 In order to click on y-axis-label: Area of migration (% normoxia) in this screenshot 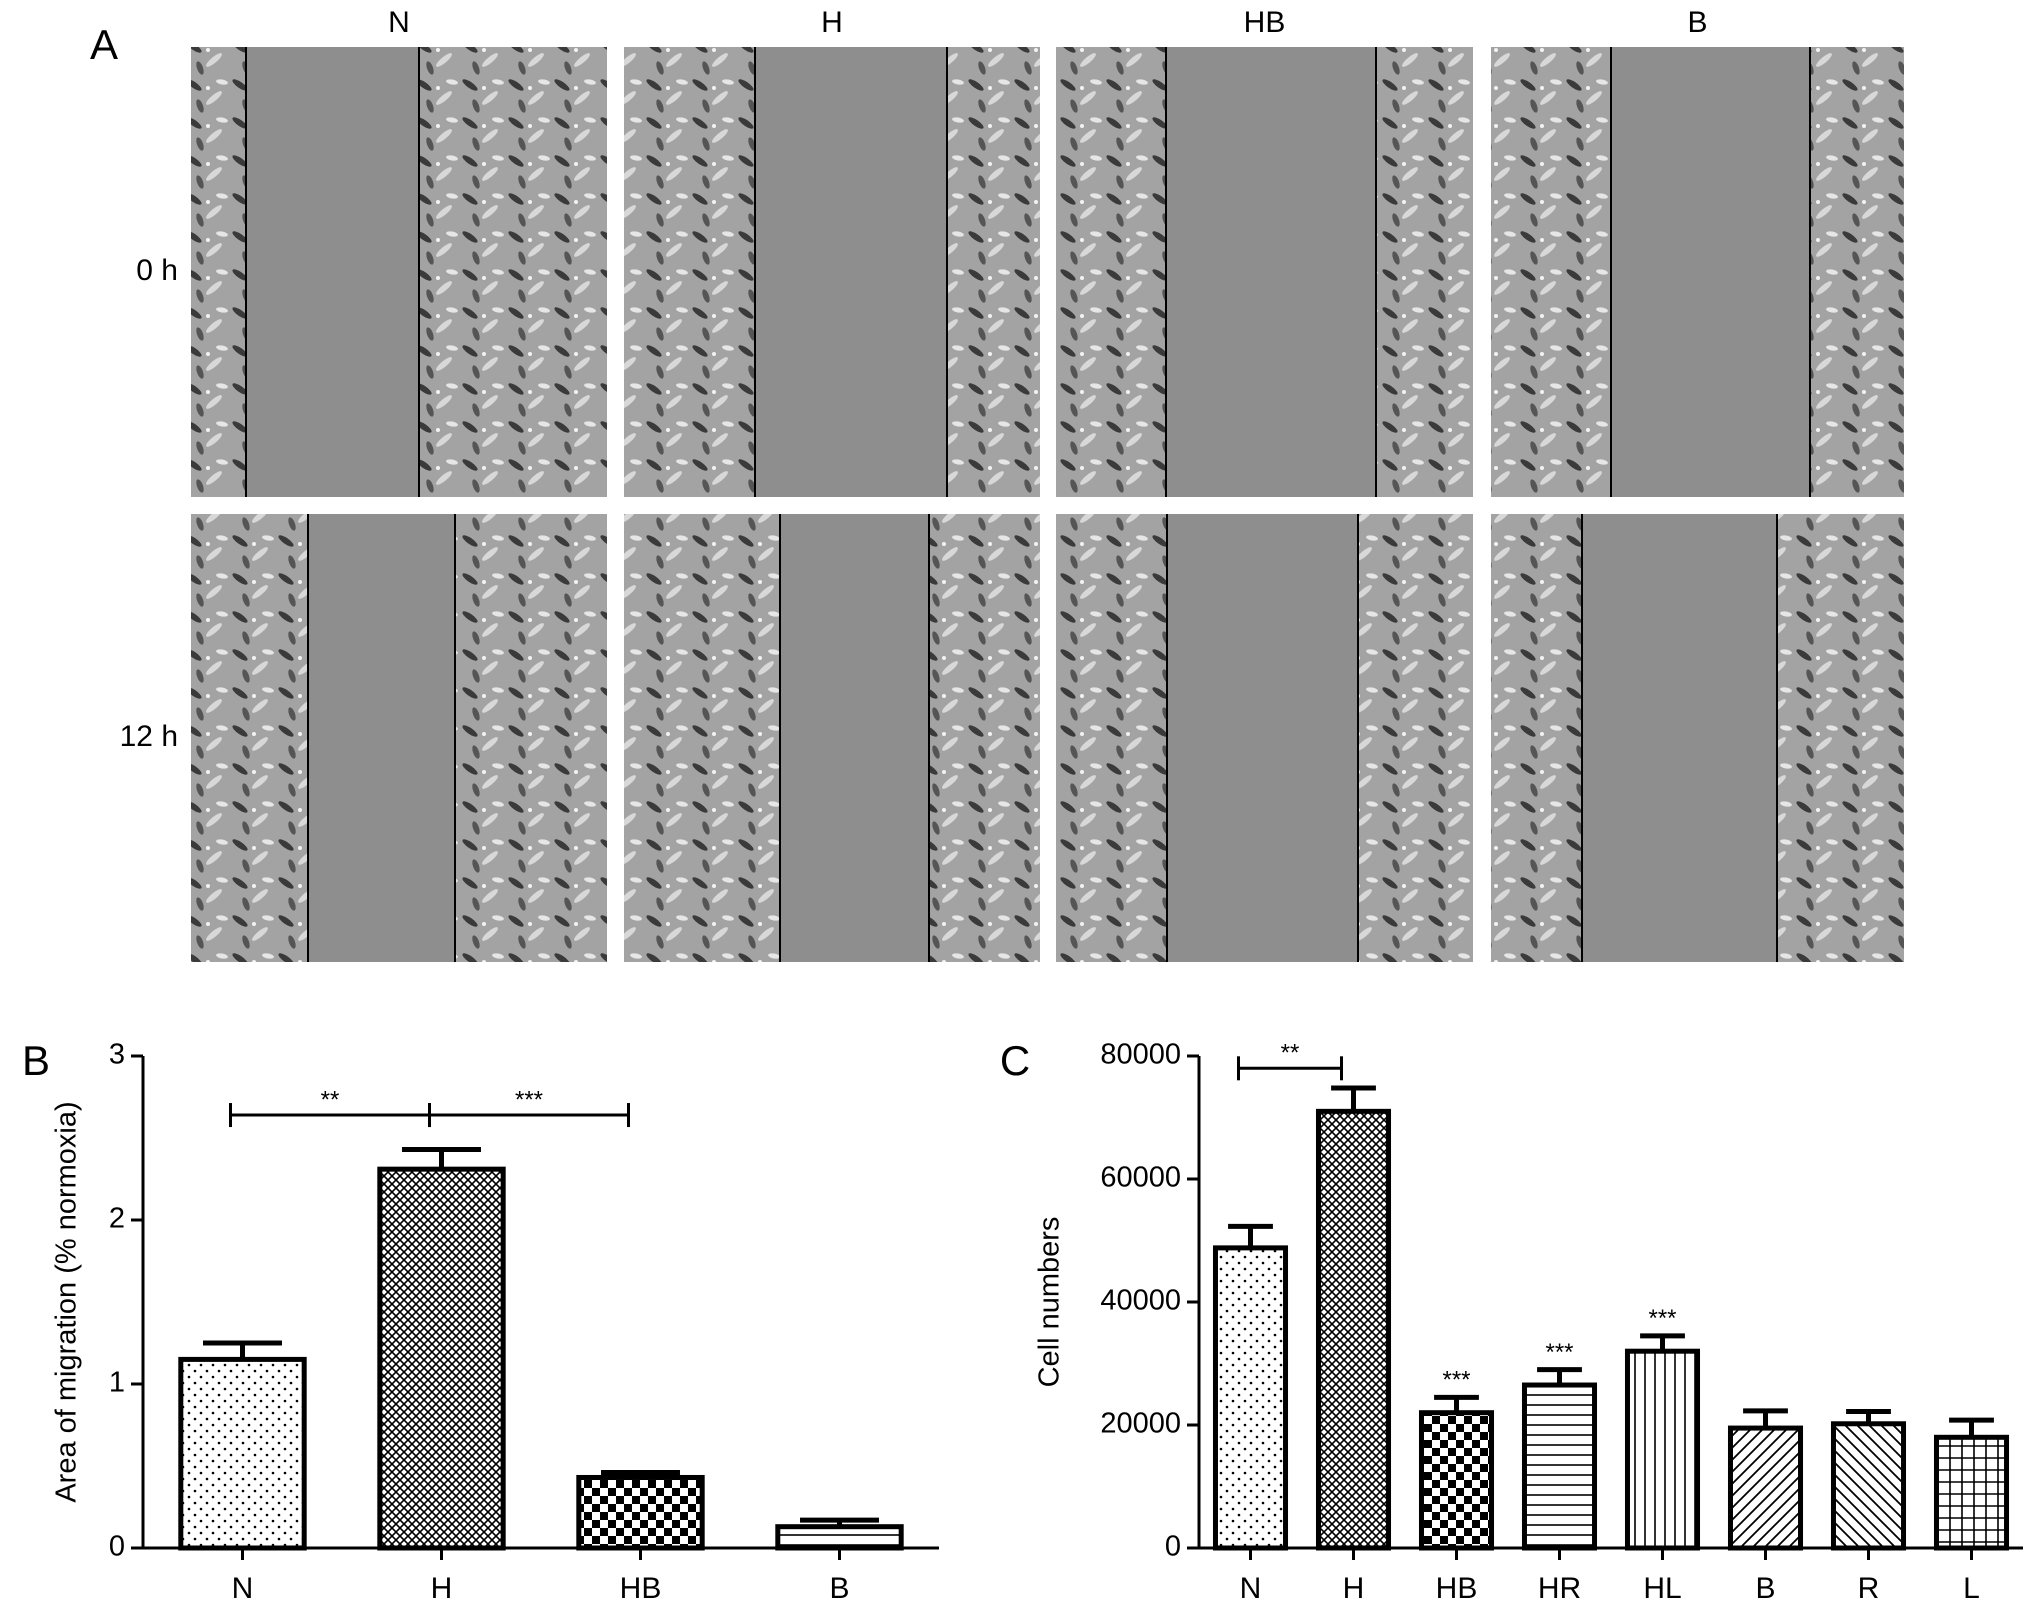, I will do `click(67, 1301)`.